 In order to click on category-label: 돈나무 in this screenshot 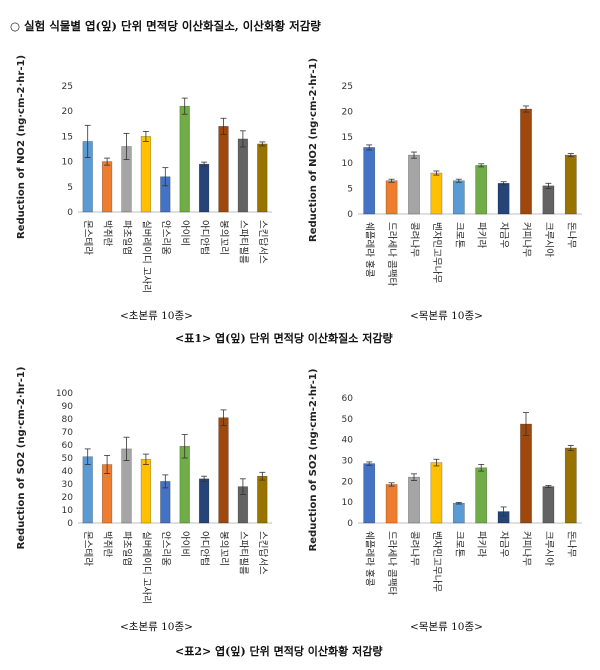, I will do `click(570, 235)`.